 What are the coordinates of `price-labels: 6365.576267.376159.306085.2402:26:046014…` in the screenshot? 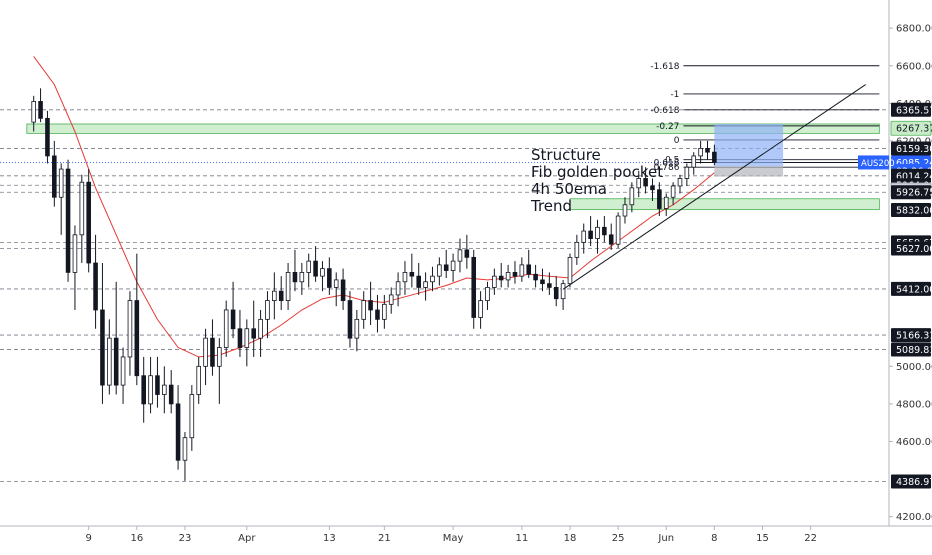 It's located at (895, 295).